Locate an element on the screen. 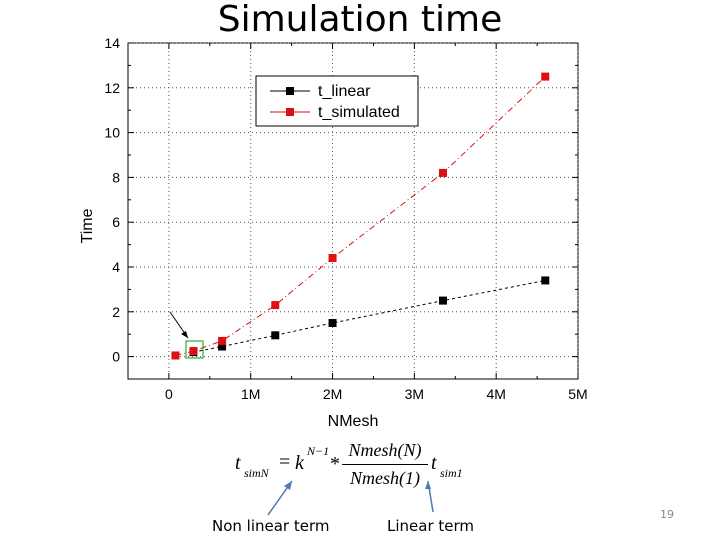 This screenshot has width=720, height=540. x-axis-label: NMesh is located at coordinates (353, 421).